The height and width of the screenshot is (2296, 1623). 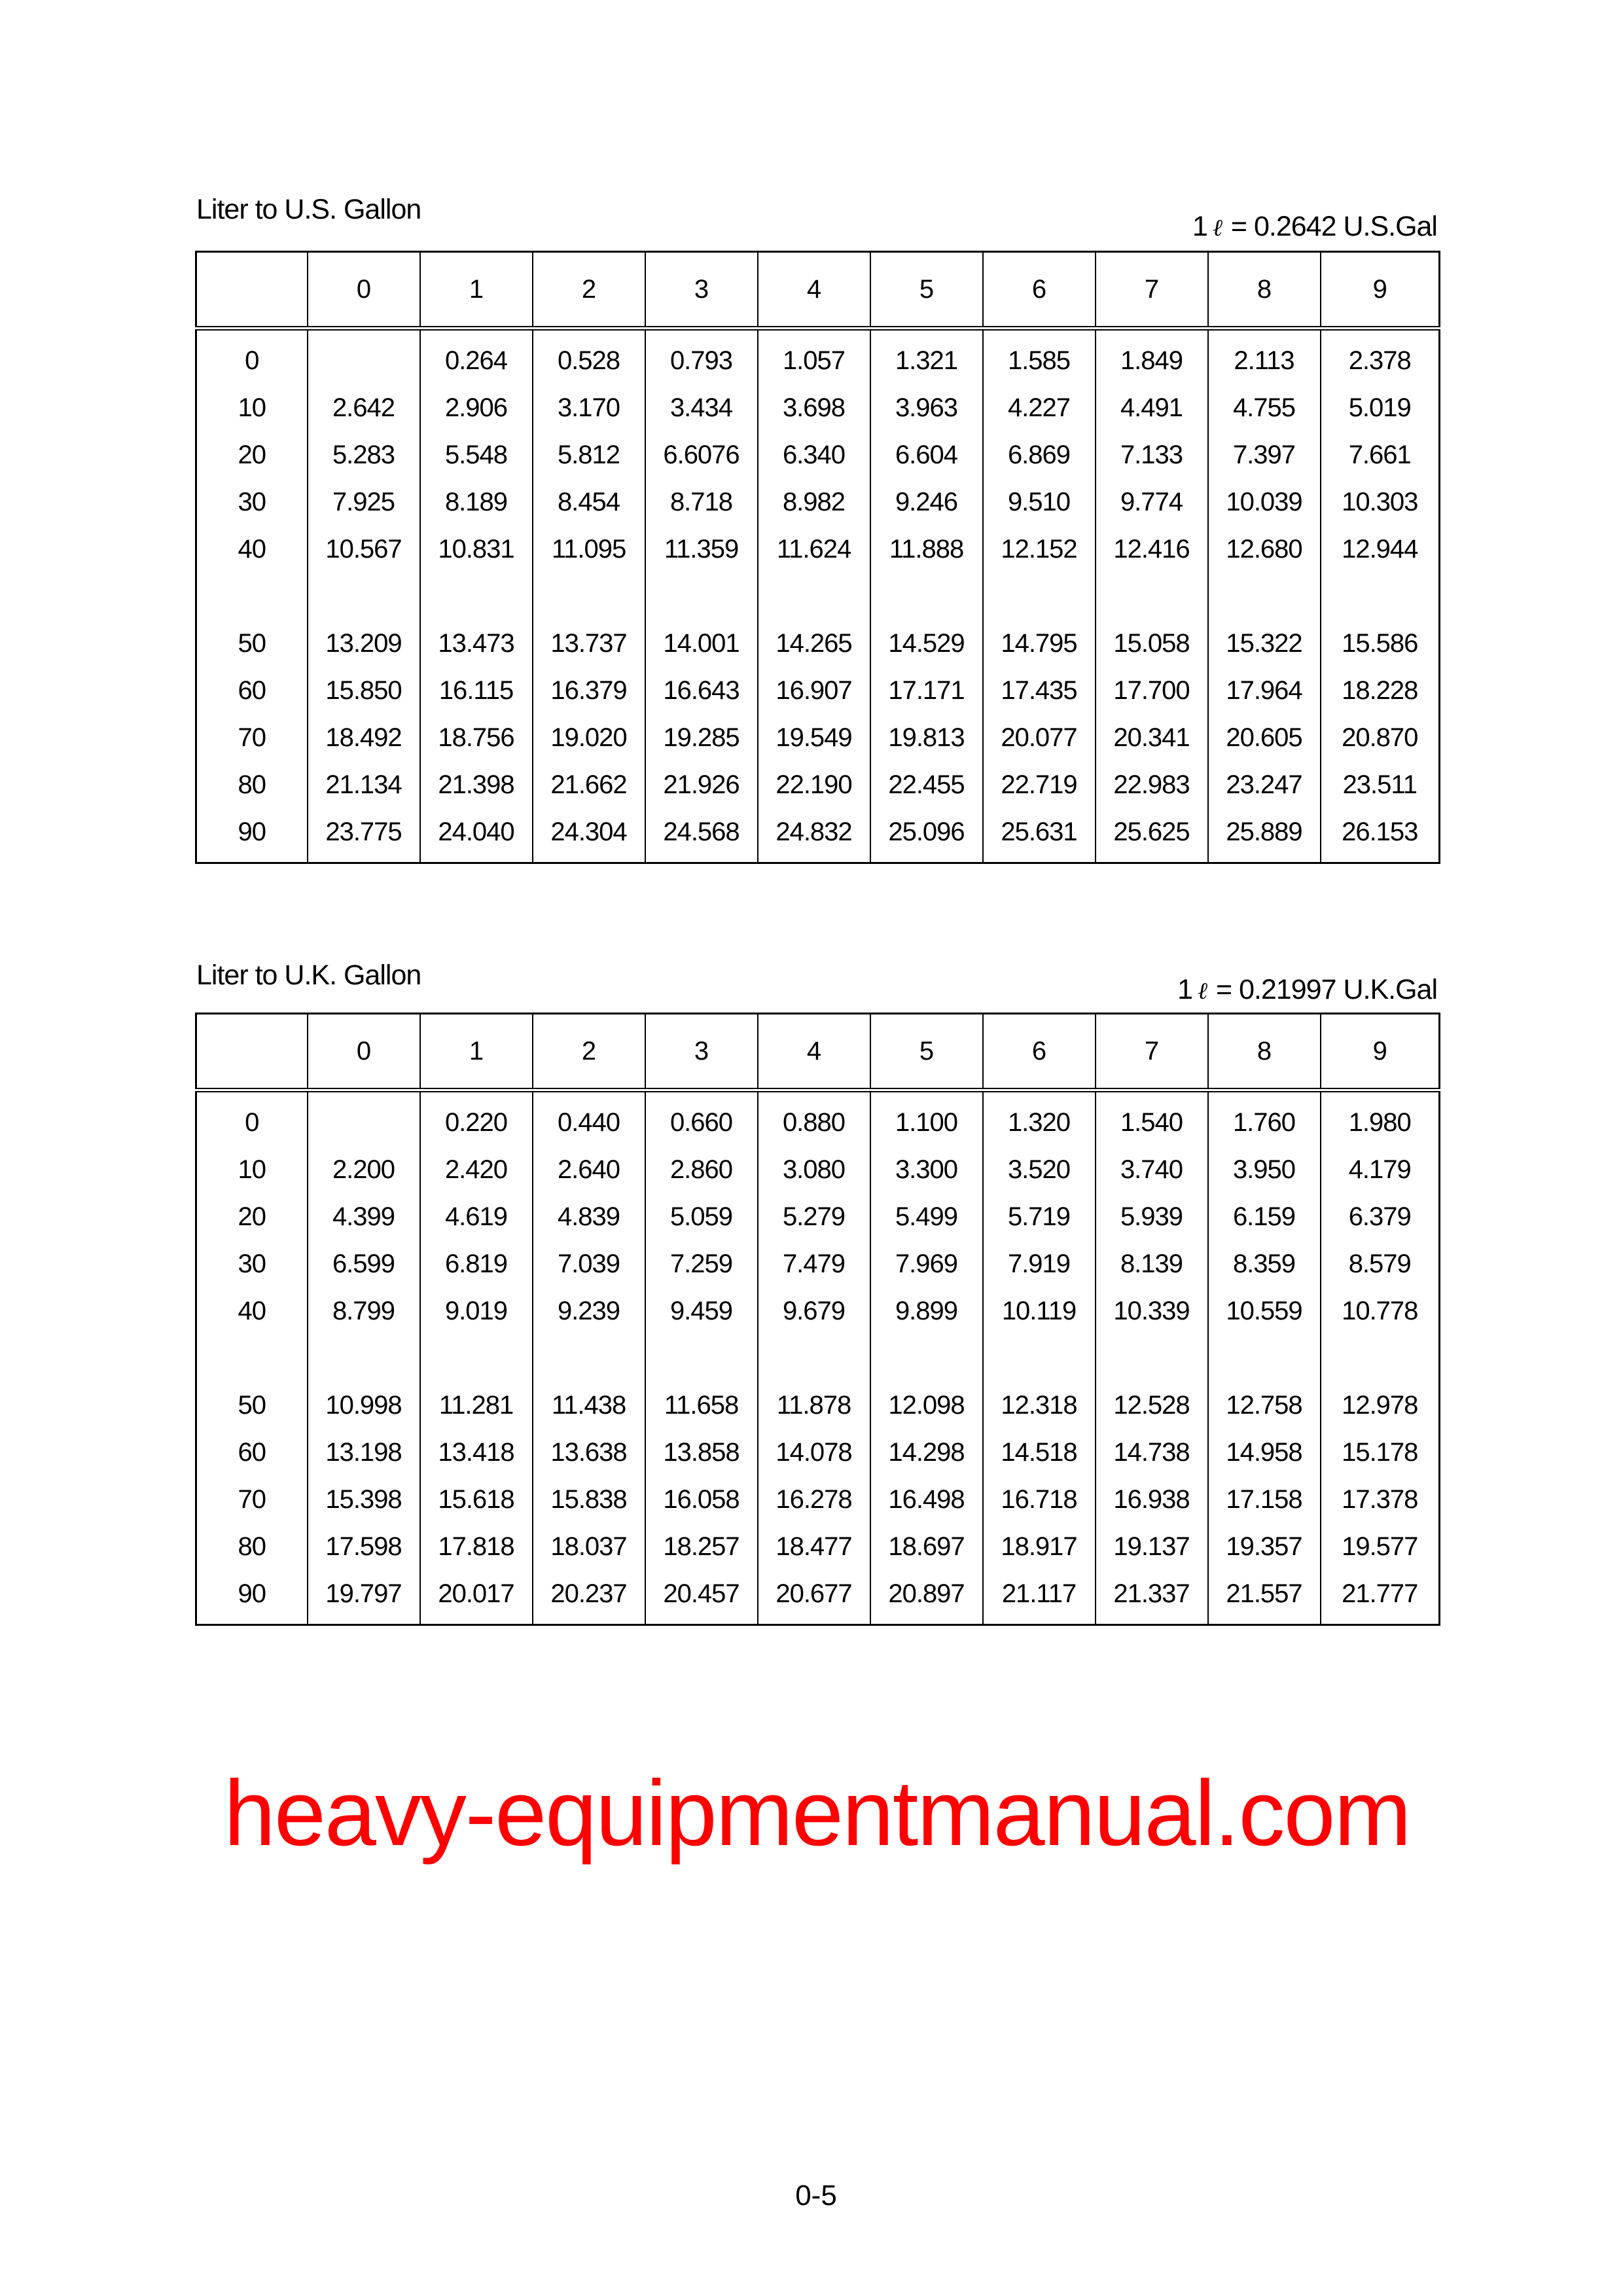 What do you see at coordinates (1039, 1122) in the screenshot?
I see `value-cell: 1.320` at bounding box center [1039, 1122].